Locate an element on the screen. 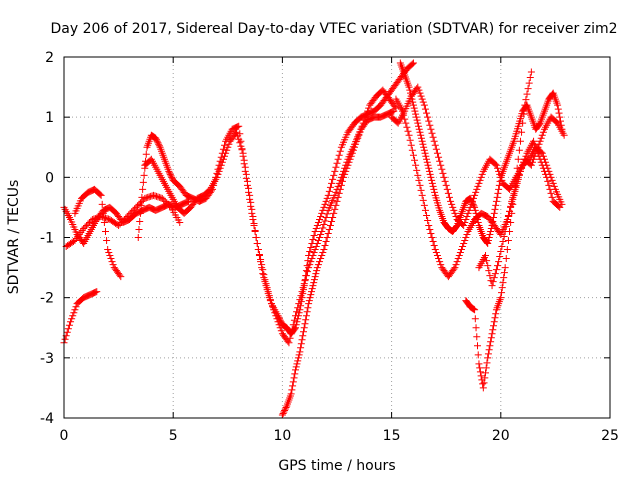  y-tick-label: -4 is located at coordinates (47, 419).